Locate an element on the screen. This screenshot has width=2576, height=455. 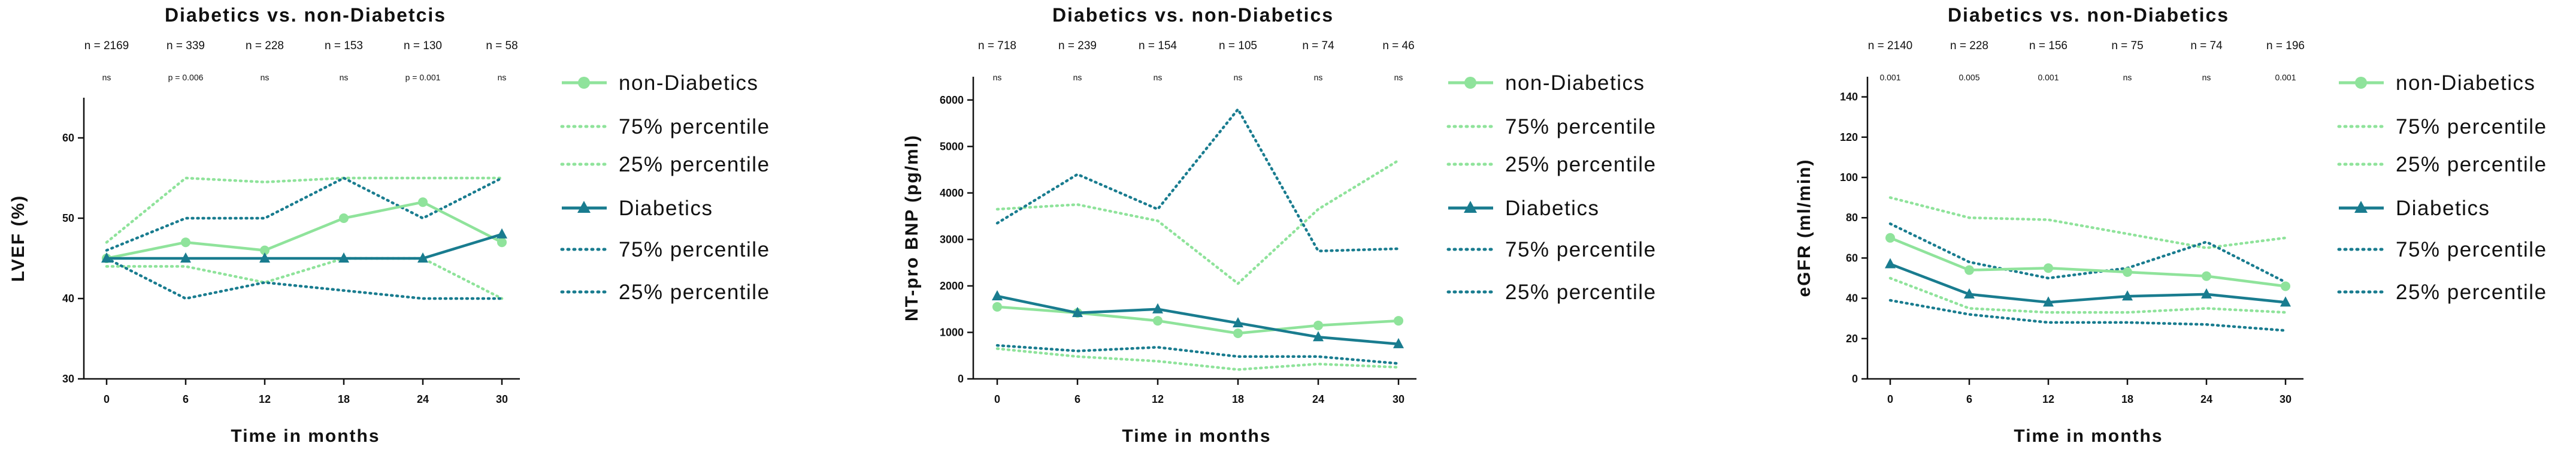
y-tick-label: 2000 is located at coordinates (952, 286).